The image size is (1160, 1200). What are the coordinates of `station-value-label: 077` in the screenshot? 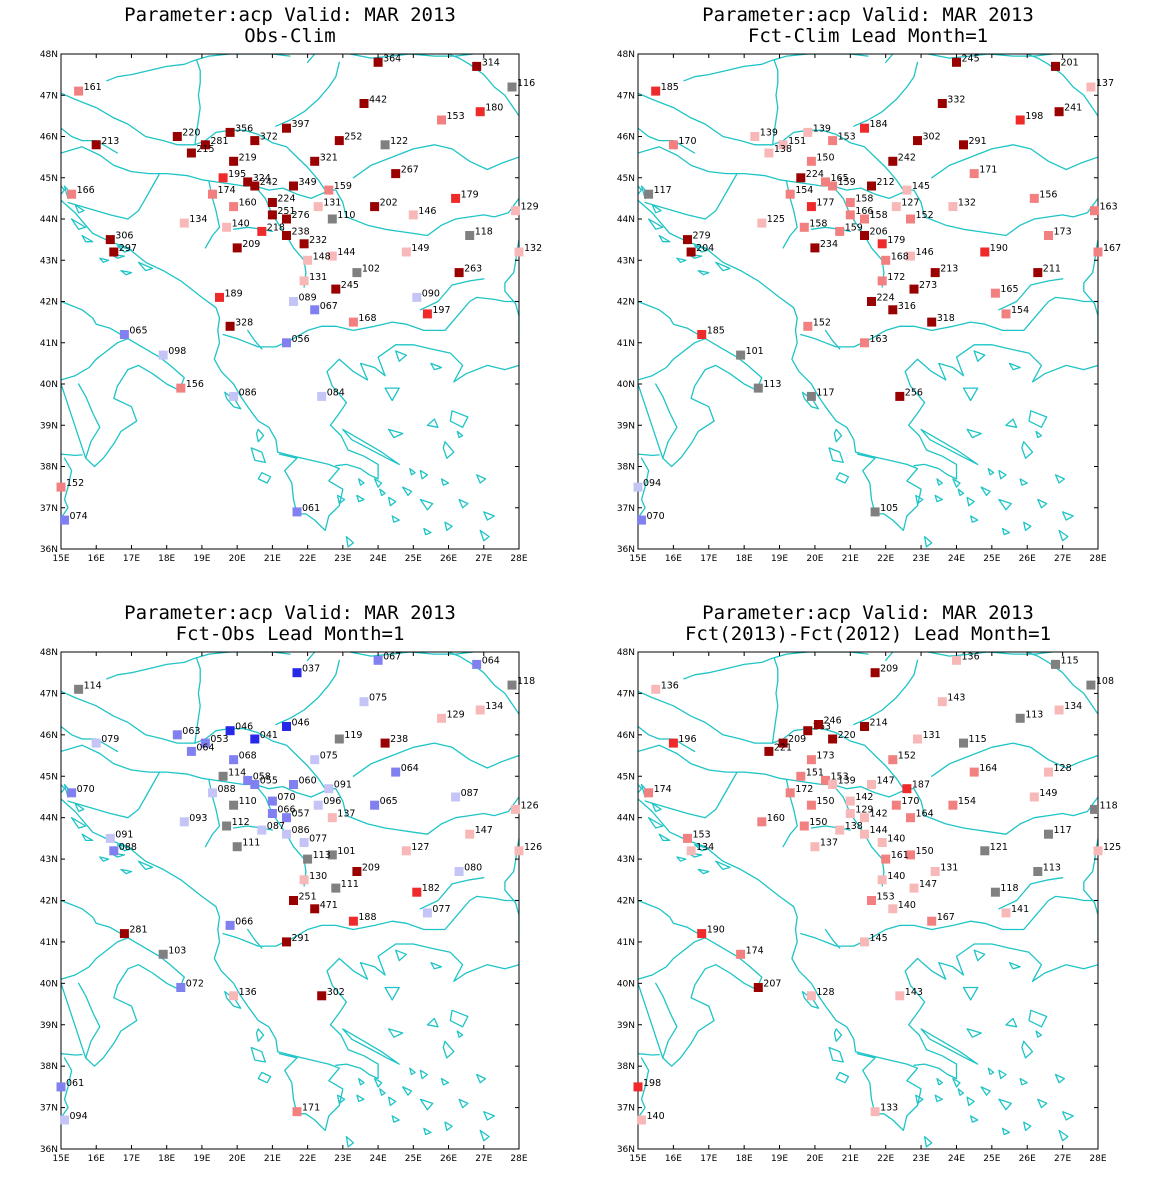 It's located at (441, 909).